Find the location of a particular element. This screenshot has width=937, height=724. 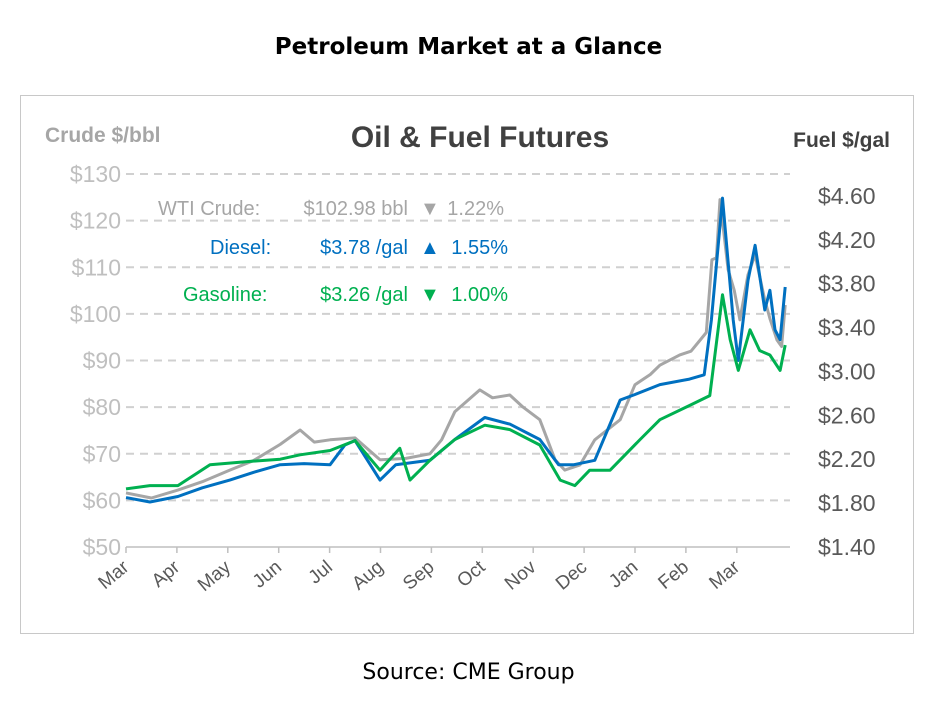

left-tick-label: $110 is located at coordinates (96, 267).